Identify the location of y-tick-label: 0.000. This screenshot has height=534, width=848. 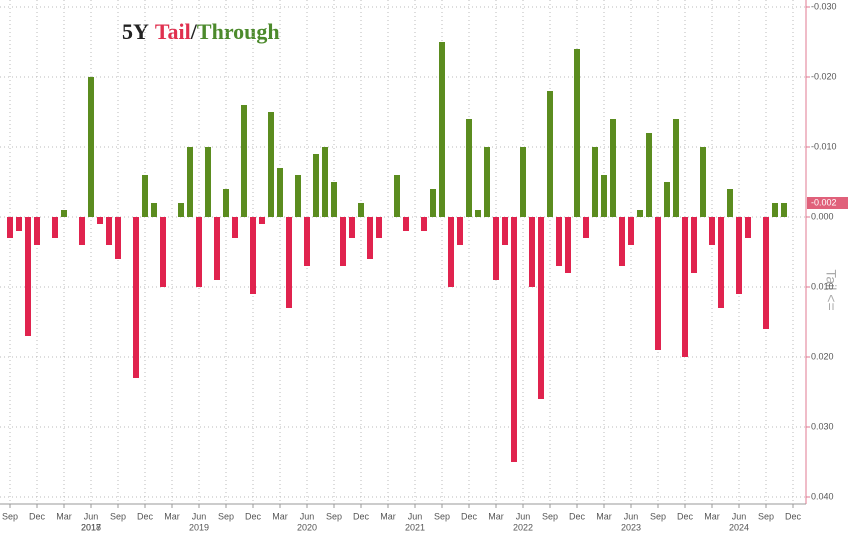
(822, 216).